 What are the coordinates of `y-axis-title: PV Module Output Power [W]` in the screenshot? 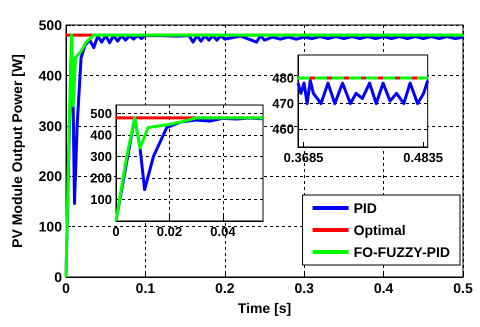 It's located at (17, 151).